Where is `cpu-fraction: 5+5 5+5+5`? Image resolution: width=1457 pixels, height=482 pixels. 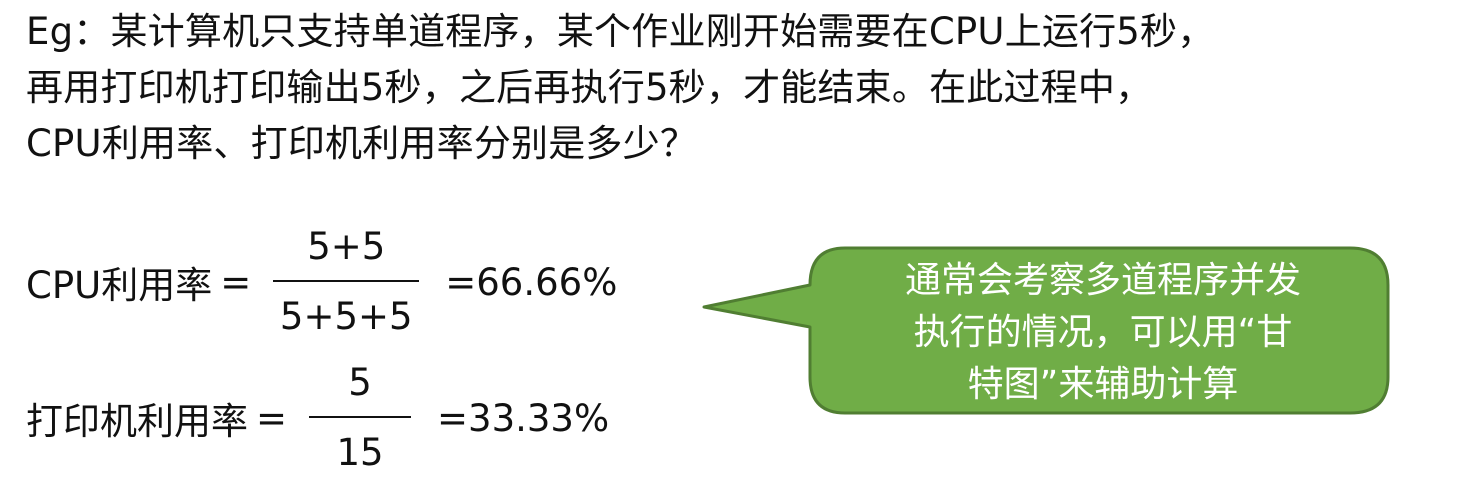 cpu-fraction: 5+5 5+5+5 is located at coordinates (346, 282).